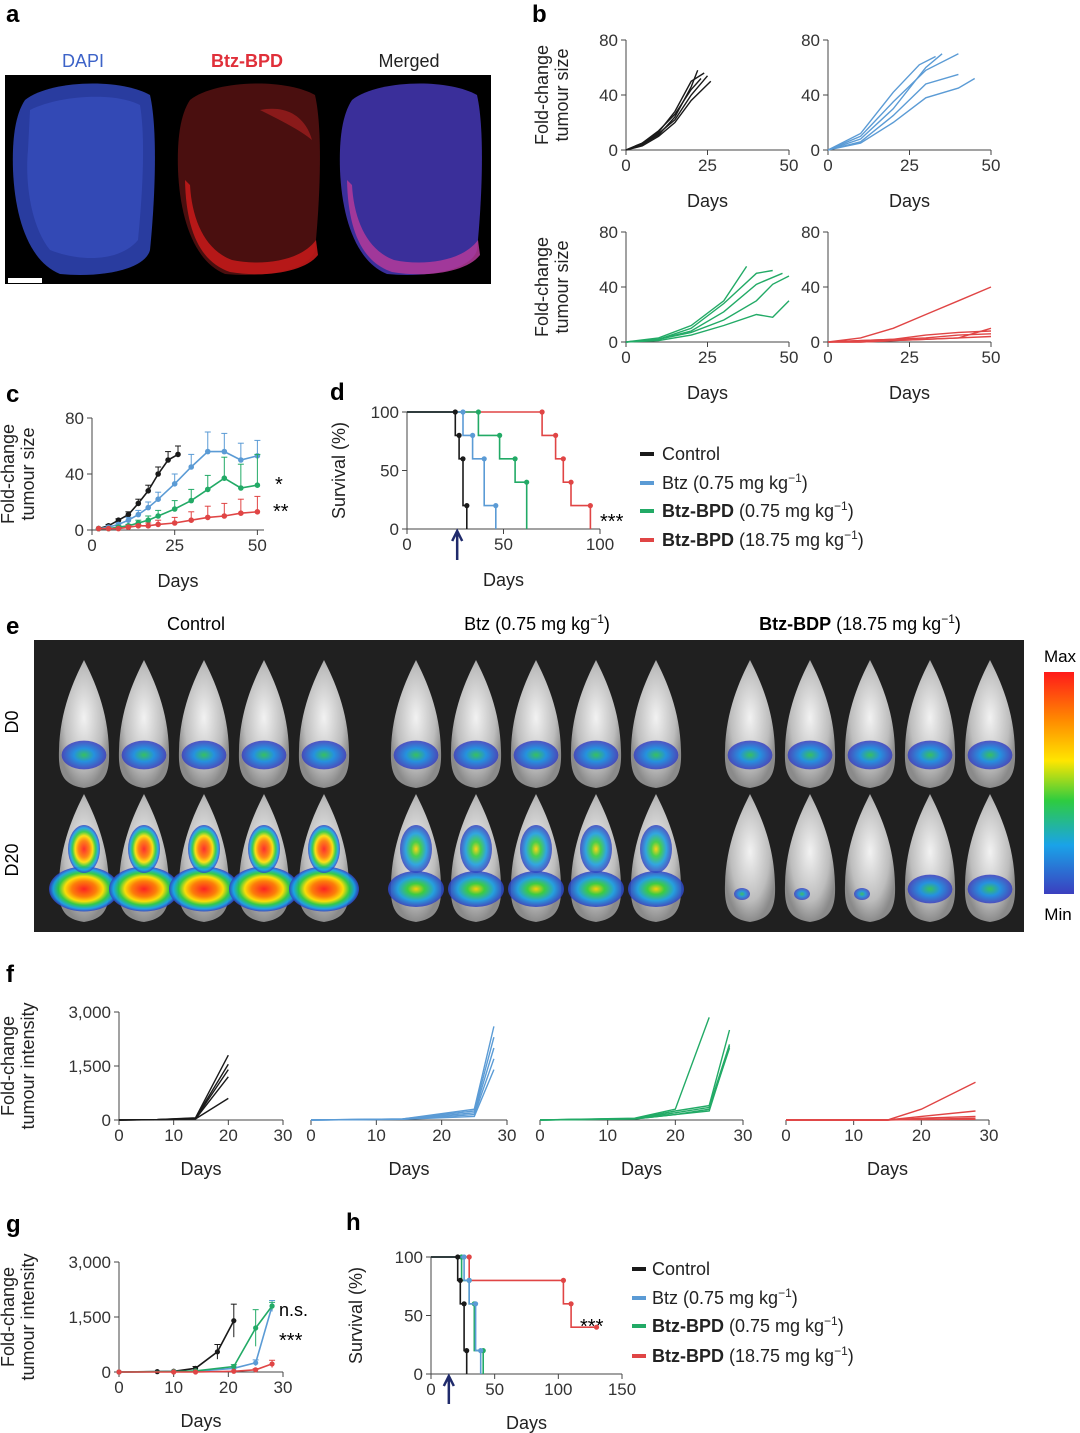 The width and height of the screenshot is (1080, 1433). I want to click on panel-f-subplot-4: 0 10 20 30 Days, so click(889, 1130).